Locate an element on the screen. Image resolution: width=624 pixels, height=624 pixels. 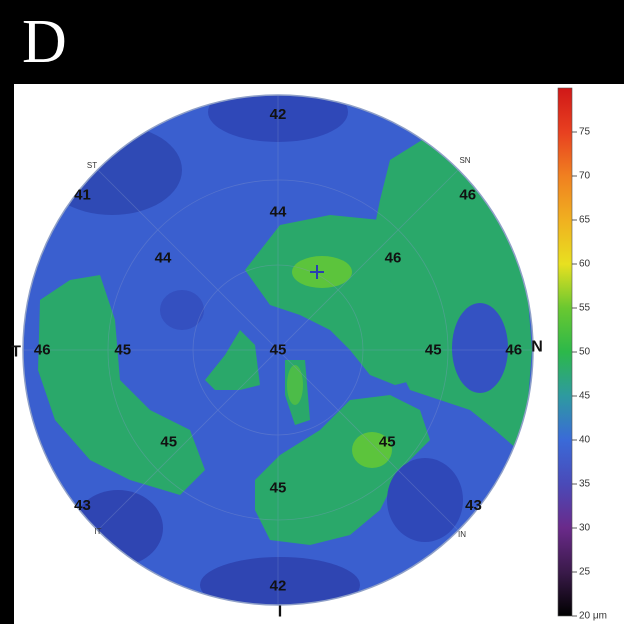
inferior-label: I is located at coordinates (280, 612).